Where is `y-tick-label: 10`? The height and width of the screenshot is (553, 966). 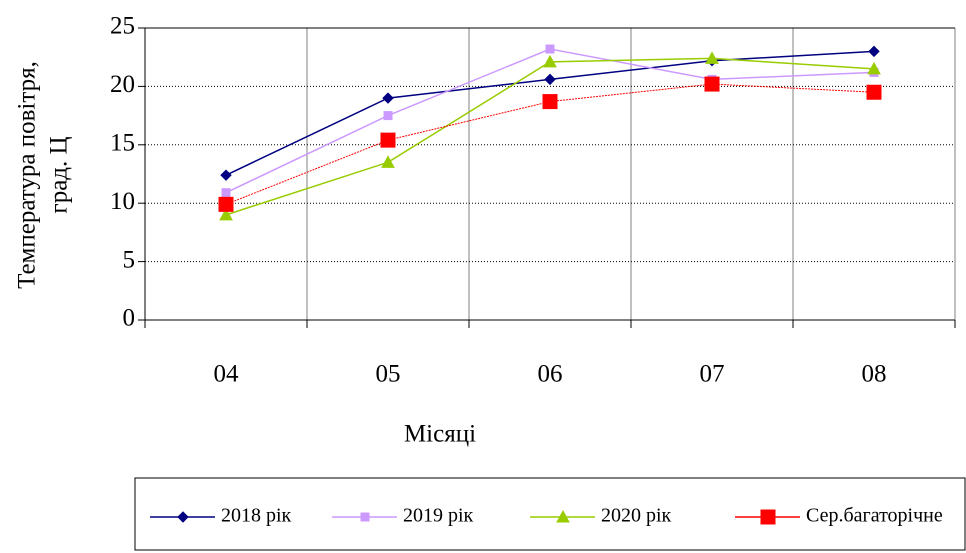 y-tick-label: 10 is located at coordinates (122, 201).